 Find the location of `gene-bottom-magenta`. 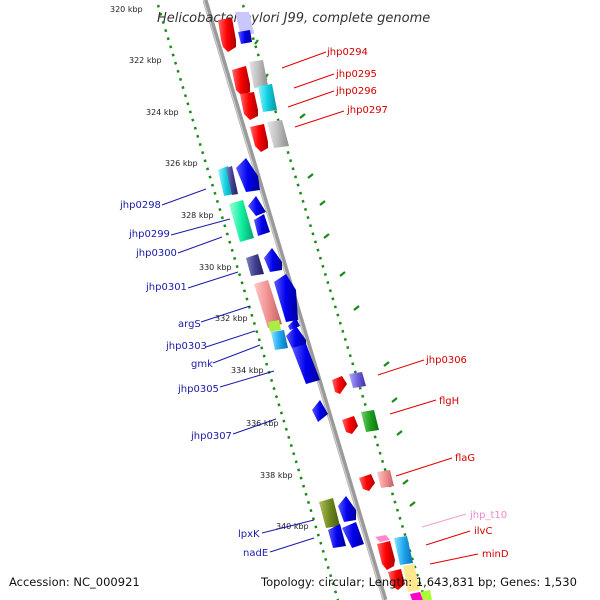

gene-bottom-magenta is located at coordinates (416, 596).